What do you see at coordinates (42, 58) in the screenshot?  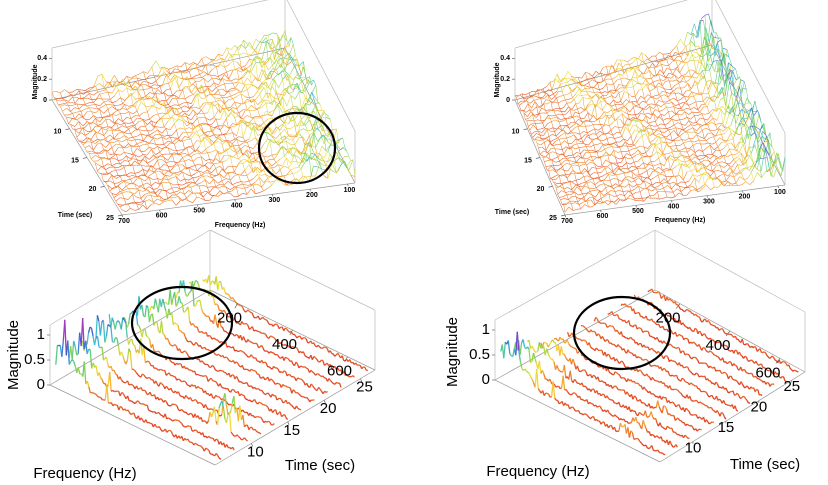 I see `z-tick-label: 0.4` at bounding box center [42, 58].